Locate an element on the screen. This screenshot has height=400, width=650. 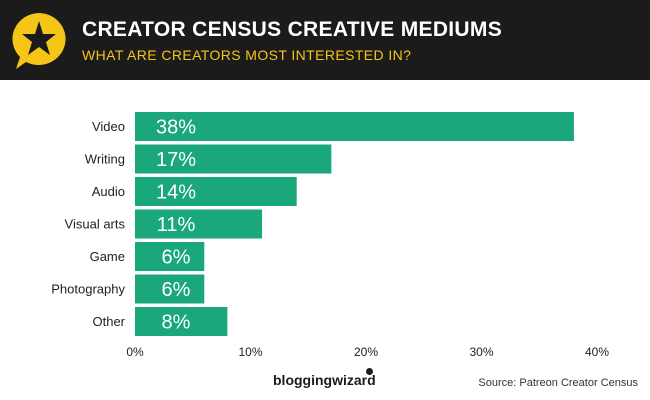
chart-subtitle: WHAT ARE CREATORS MOST INTERESTED IN? is located at coordinates (247, 55).